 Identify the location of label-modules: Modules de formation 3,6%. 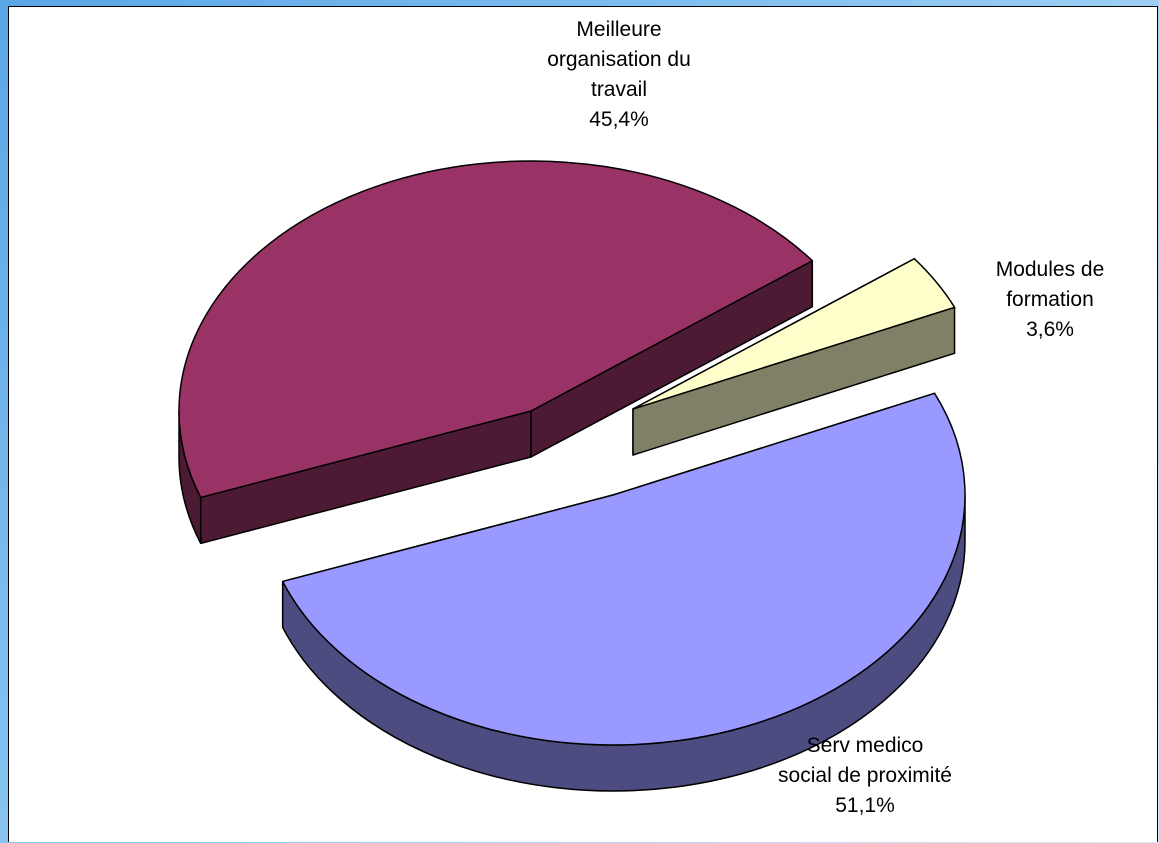
(1050, 300).